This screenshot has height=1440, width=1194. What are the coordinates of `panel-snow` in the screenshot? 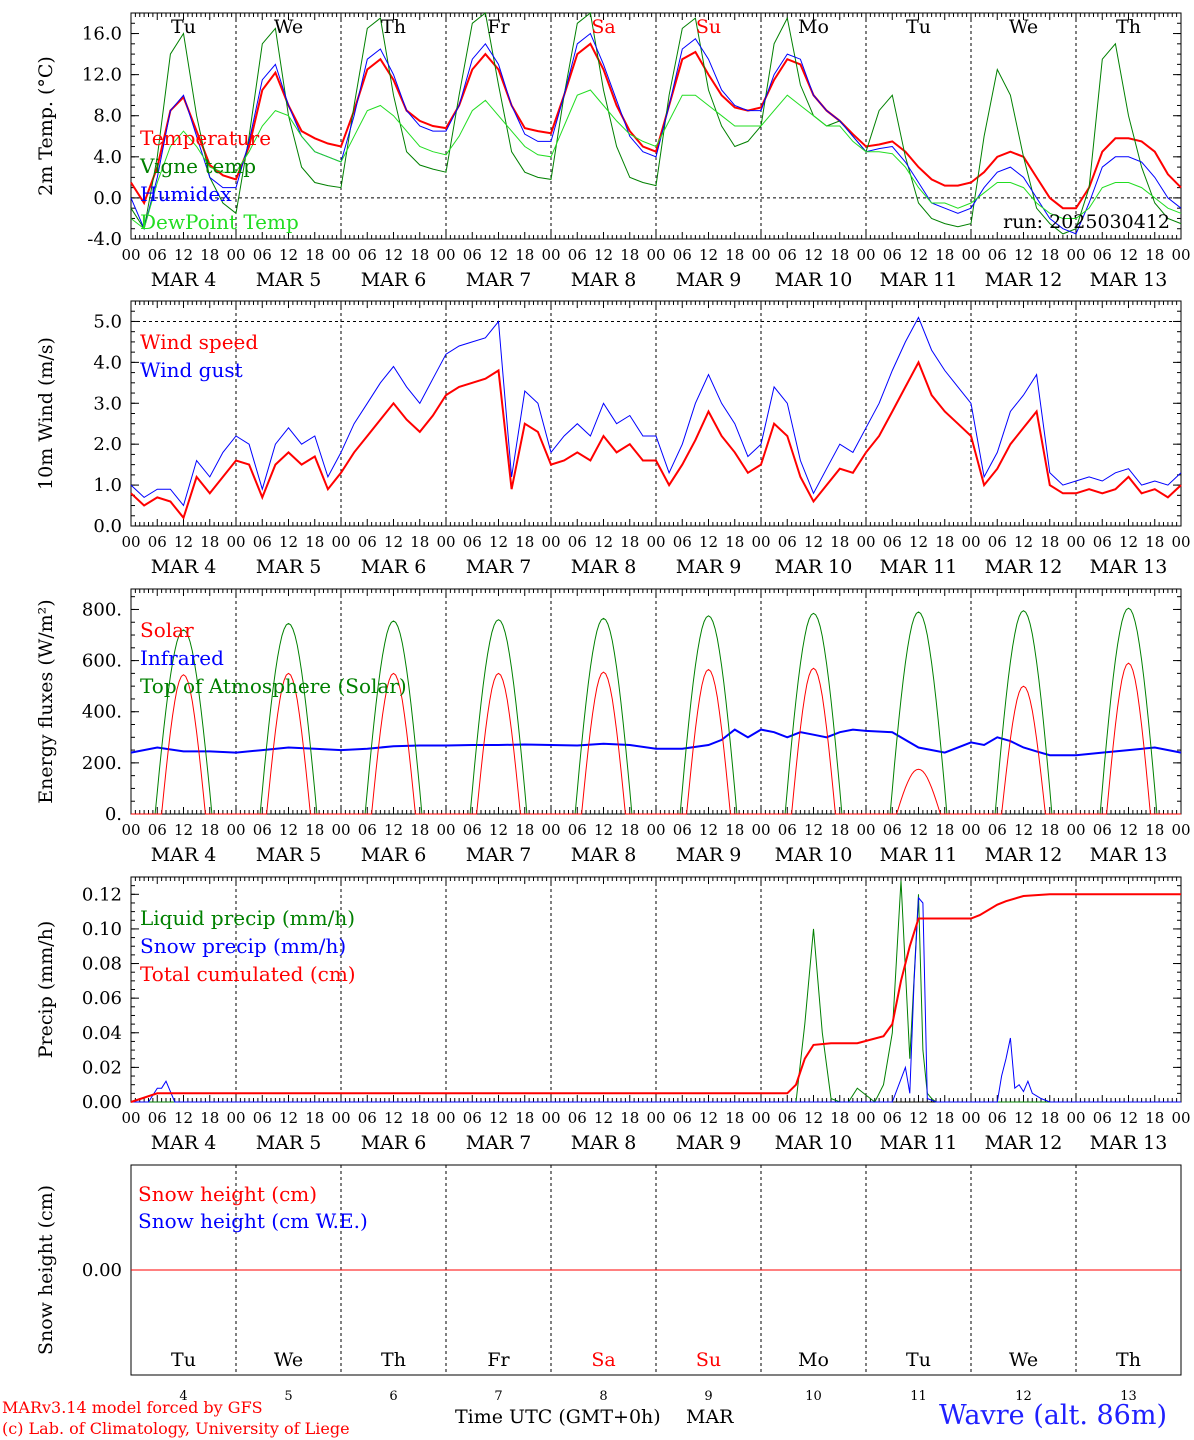 It's located at (656, 1270).